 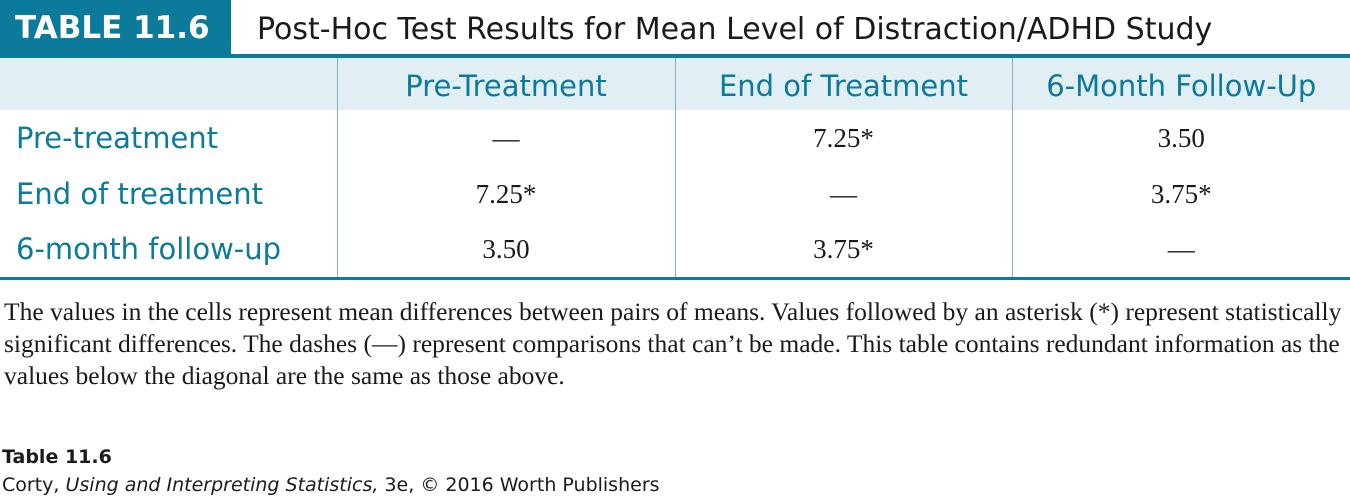 I want to click on table-number-label: TABLE 11.6, so click(x=115, y=28).